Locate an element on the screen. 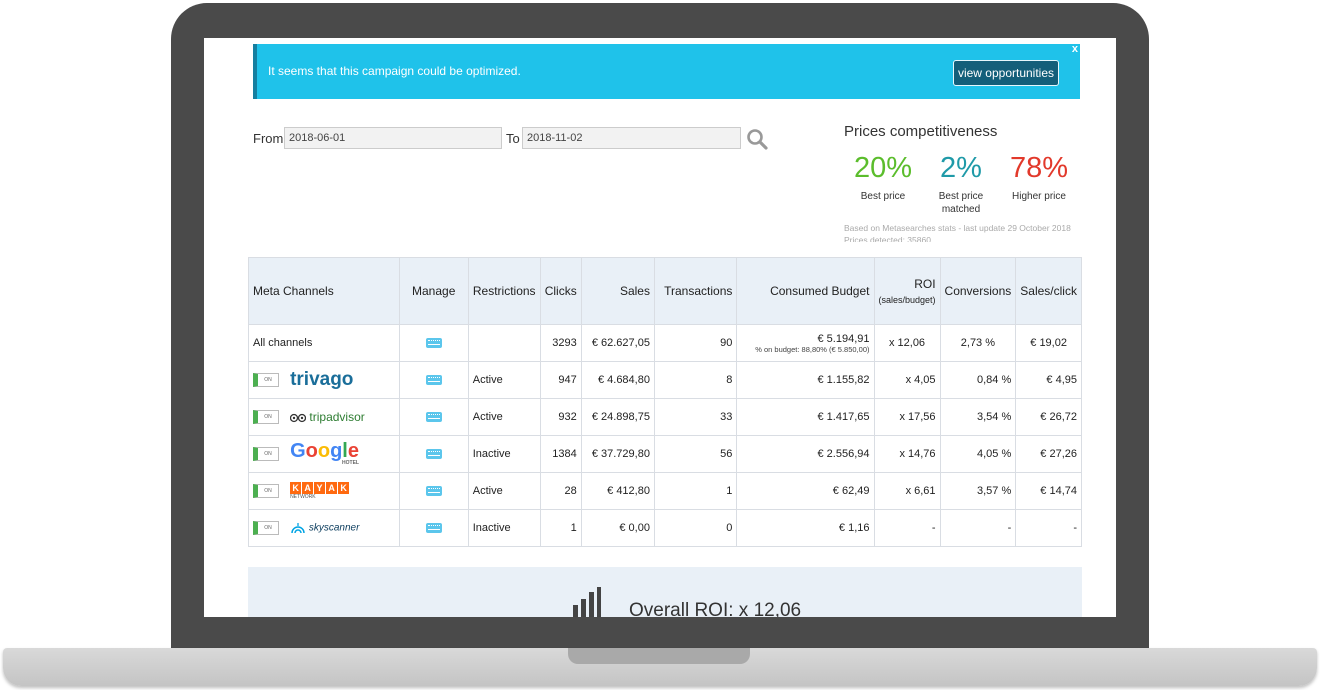 This screenshot has height=690, width=1320. table-row: ON tripadvisor Active 932 € 24.898,75 is located at coordinates (665, 417).